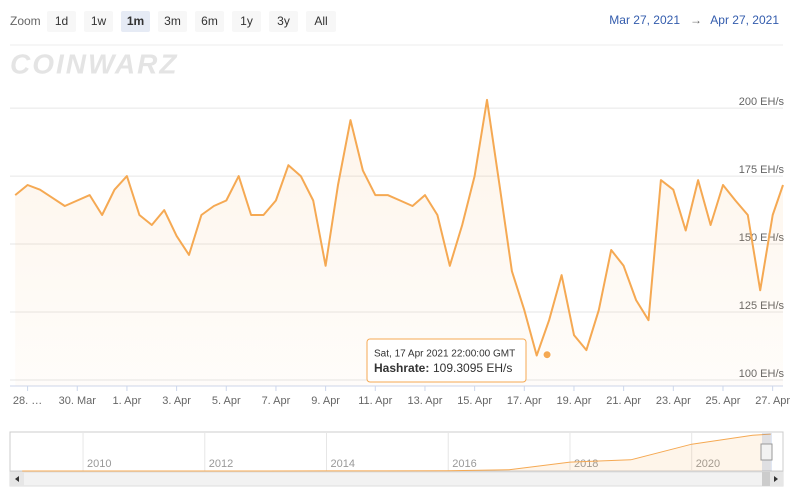 This screenshot has height=498, width=797. I want to click on range-to: Apr 27, 2021, so click(744, 20).